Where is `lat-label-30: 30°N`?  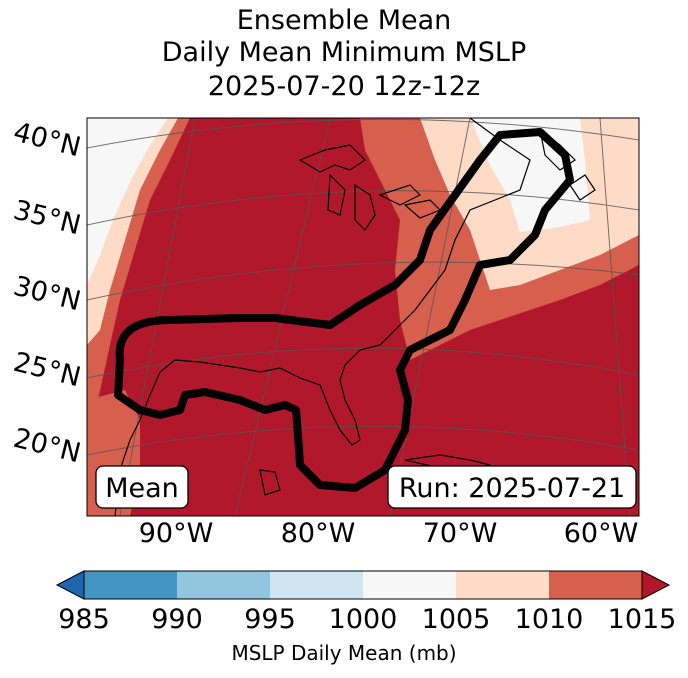
lat-label-30: 30°N is located at coordinates (47, 294).